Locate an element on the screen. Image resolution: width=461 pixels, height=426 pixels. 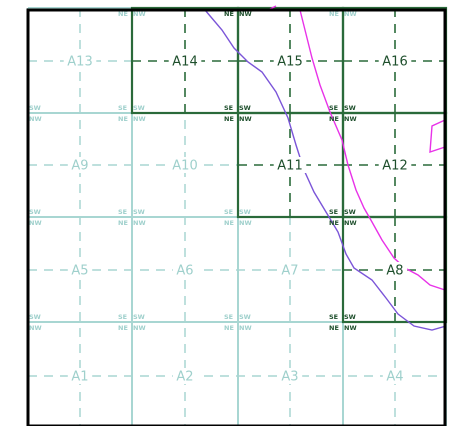
cell-label-a11: A11 is located at coordinates (289, 166).